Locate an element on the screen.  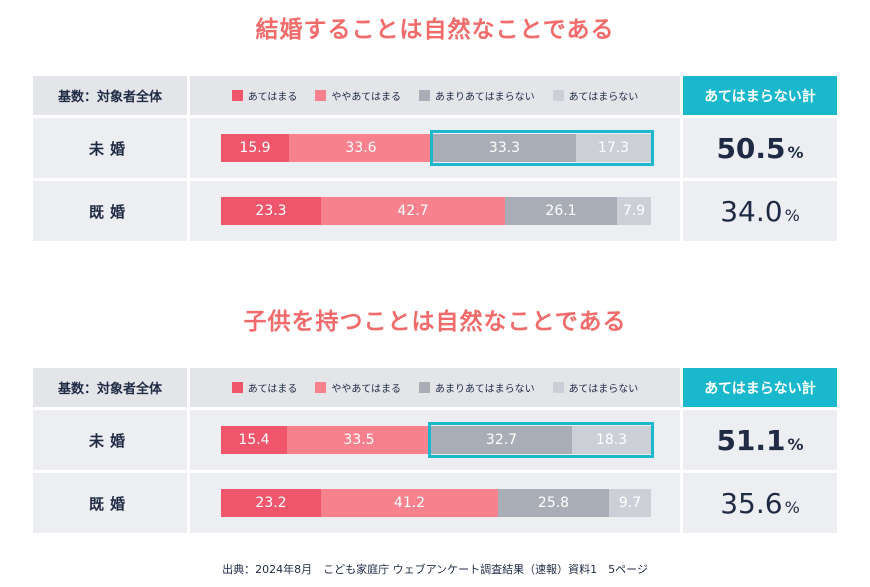
row-total: 50.5% is located at coordinates (760, 148).